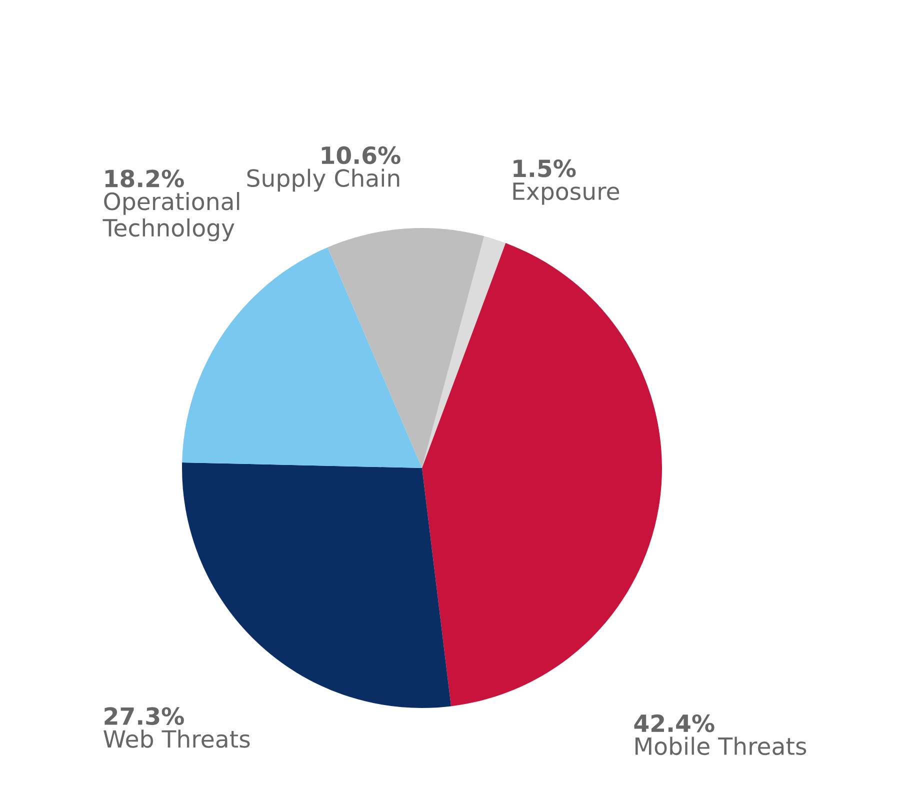 The width and height of the screenshot is (904, 806). Describe the element at coordinates (144, 179) in the screenshot. I see `data-label: 18.2%` at that location.